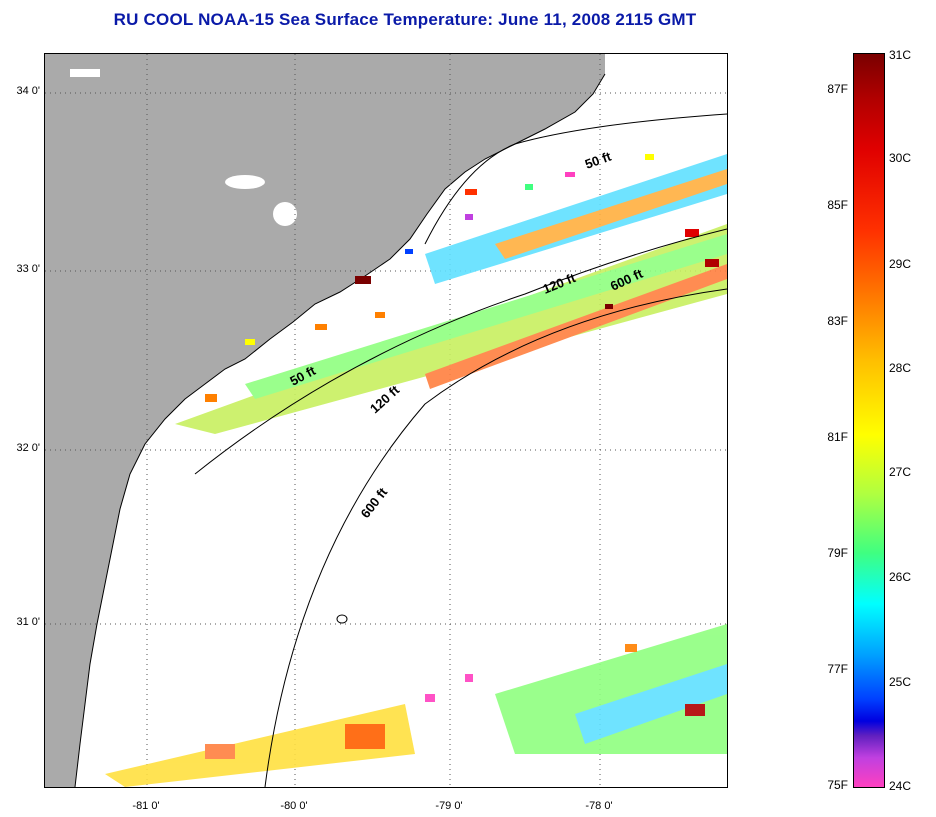  Describe the element at coordinates (294, 806) in the screenshot. I see `lon-label: -80 0'` at that location.